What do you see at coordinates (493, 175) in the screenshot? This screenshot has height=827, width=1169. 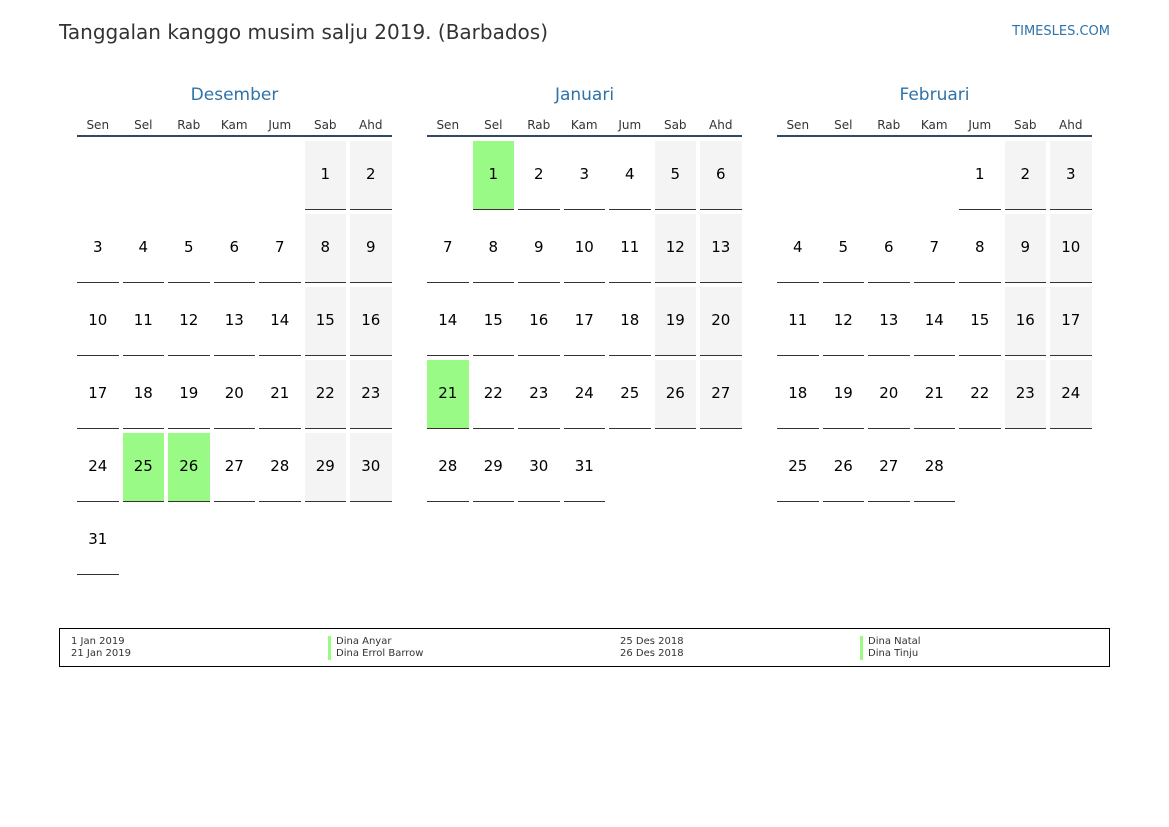 I see `holiday-day-cell: 1` at bounding box center [493, 175].